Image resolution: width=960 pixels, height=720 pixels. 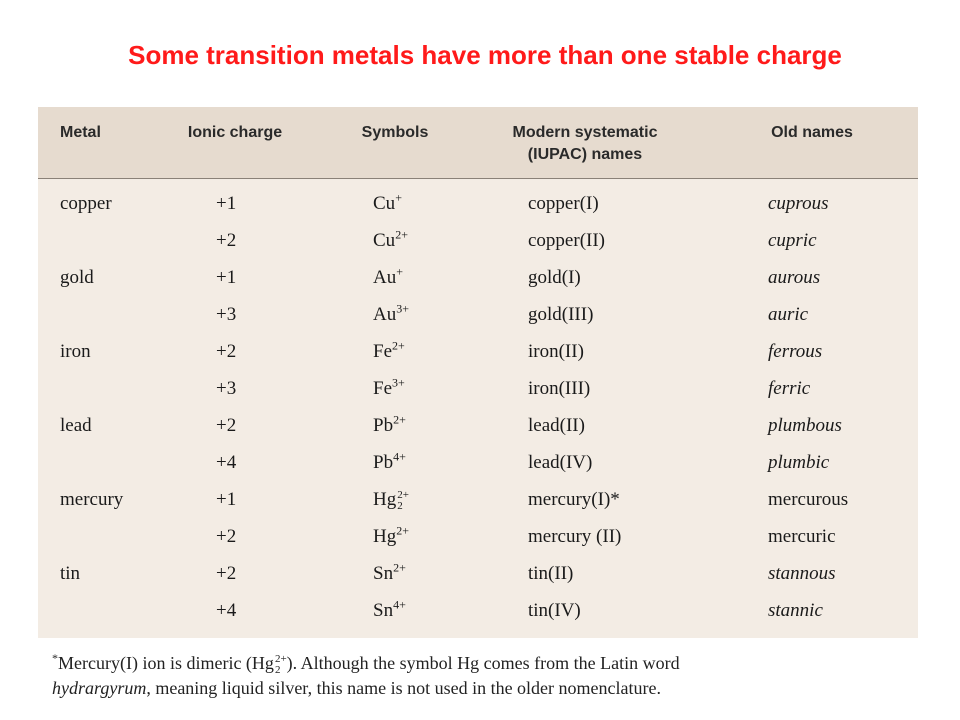 I want to click on table-row: +2 Hg2+ mercury (II) mercuric, so click(x=478, y=536).